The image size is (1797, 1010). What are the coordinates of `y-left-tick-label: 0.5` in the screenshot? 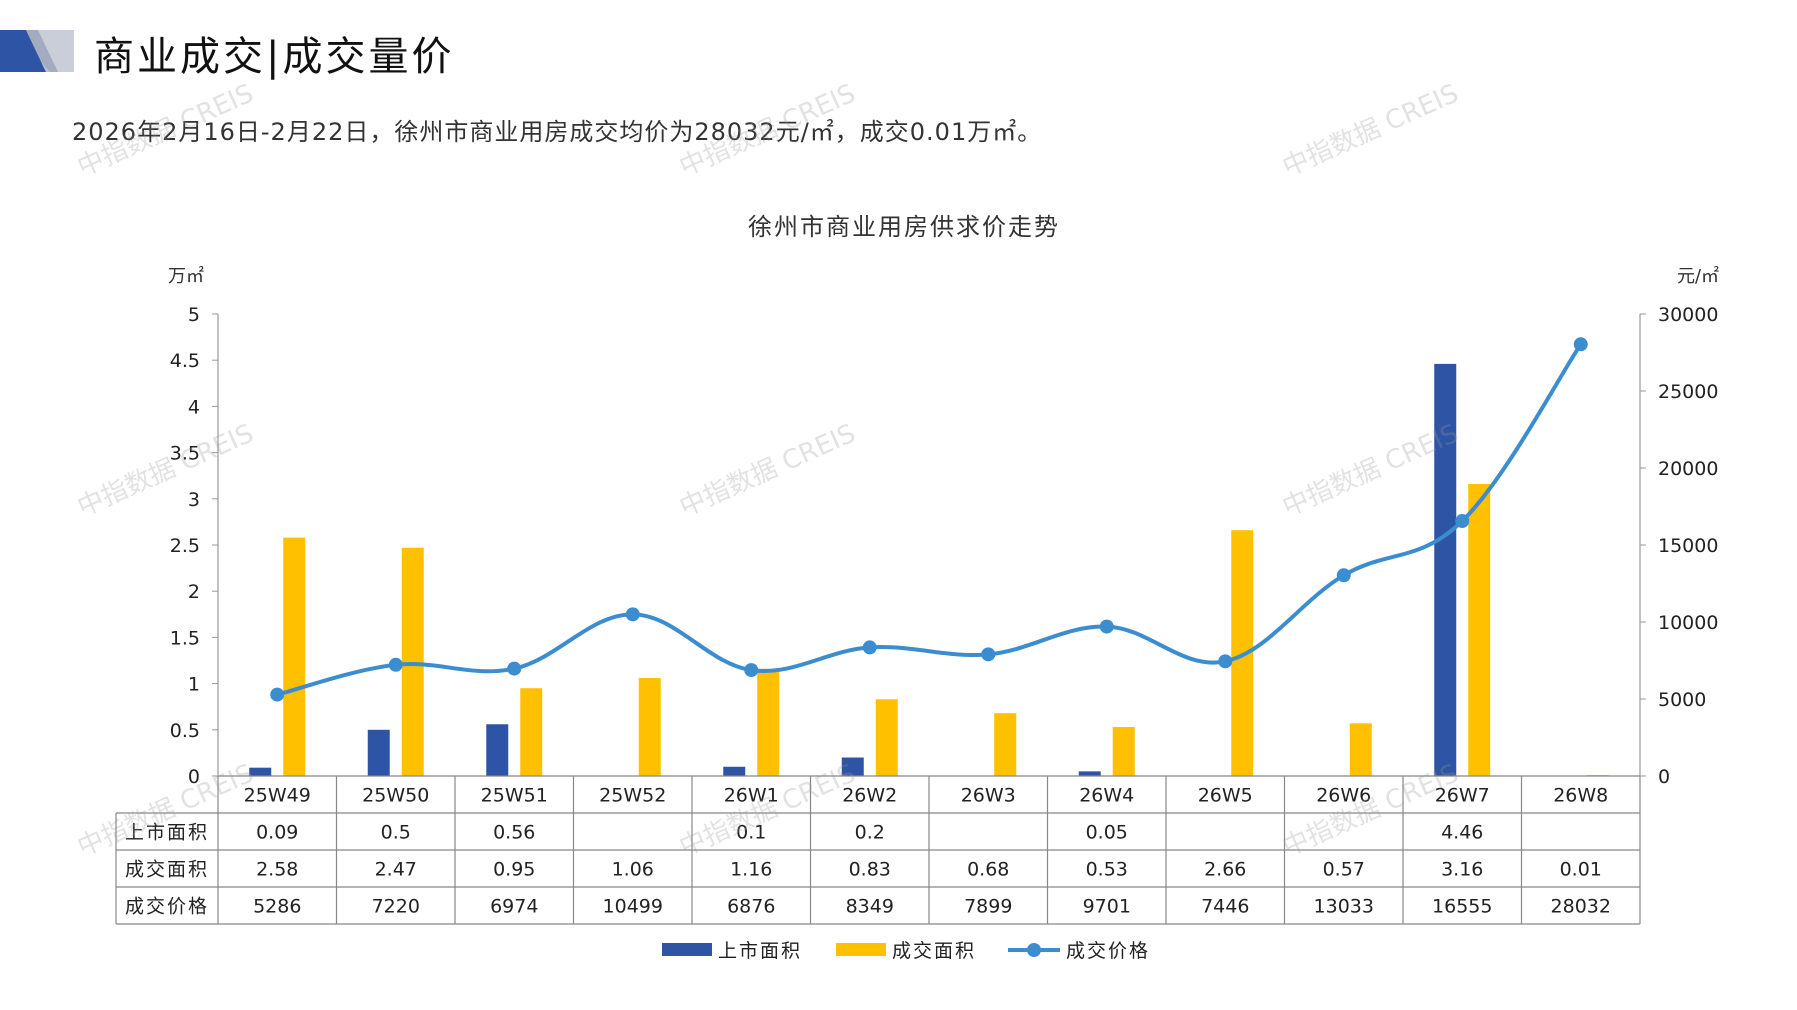 It's located at (185, 731).